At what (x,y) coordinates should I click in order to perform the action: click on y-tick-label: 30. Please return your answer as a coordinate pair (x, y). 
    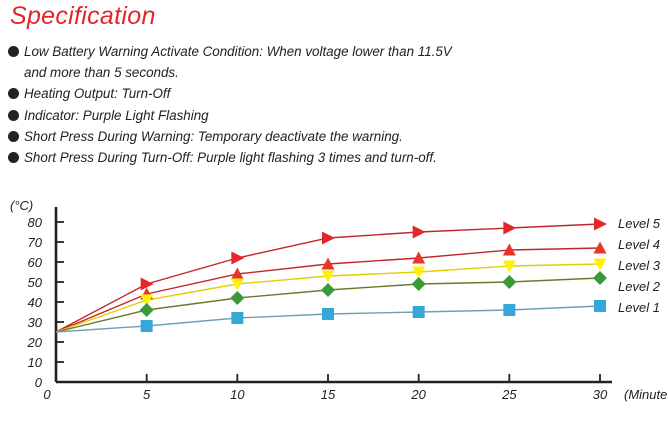
    Looking at the image, I should click on (35, 322).